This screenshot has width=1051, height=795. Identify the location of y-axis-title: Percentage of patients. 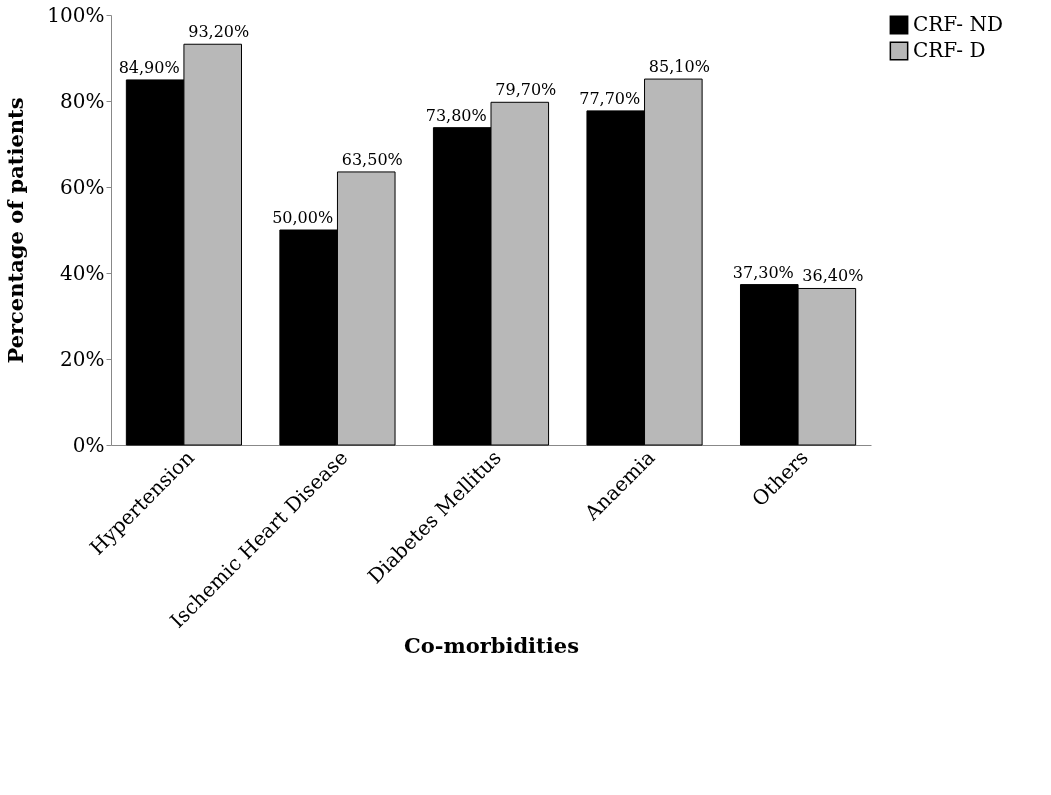
(16, 230).